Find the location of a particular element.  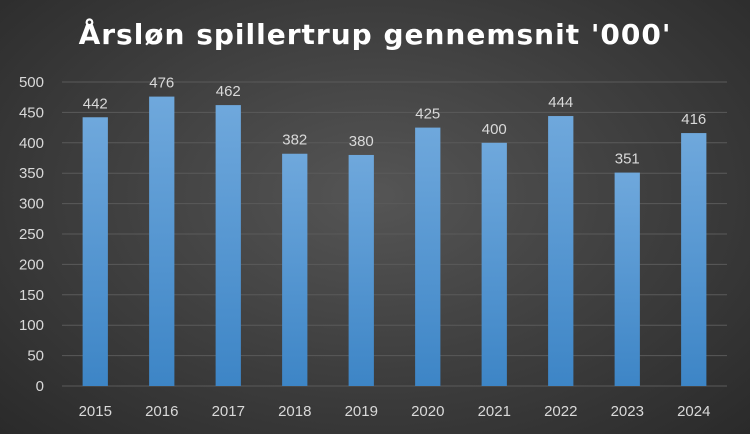

data-label-2015: 442 is located at coordinates (95, 103).